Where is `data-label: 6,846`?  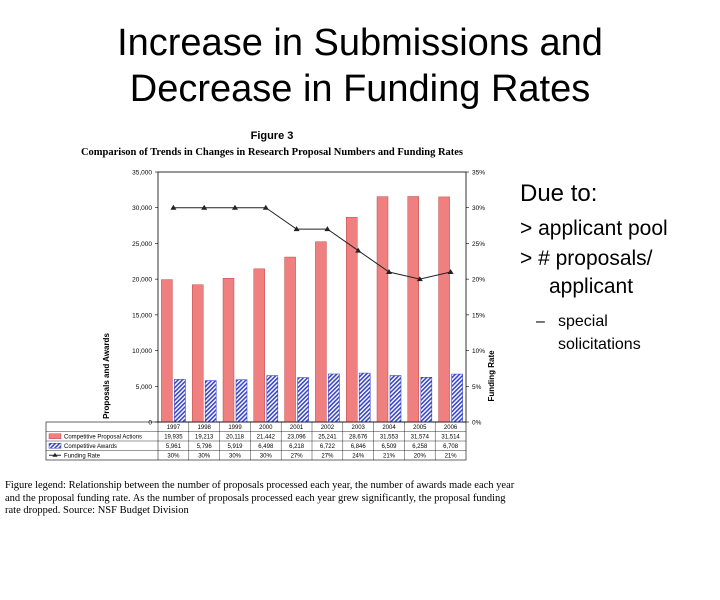 data-label: 6,846 is located at coordinates (359, 447).